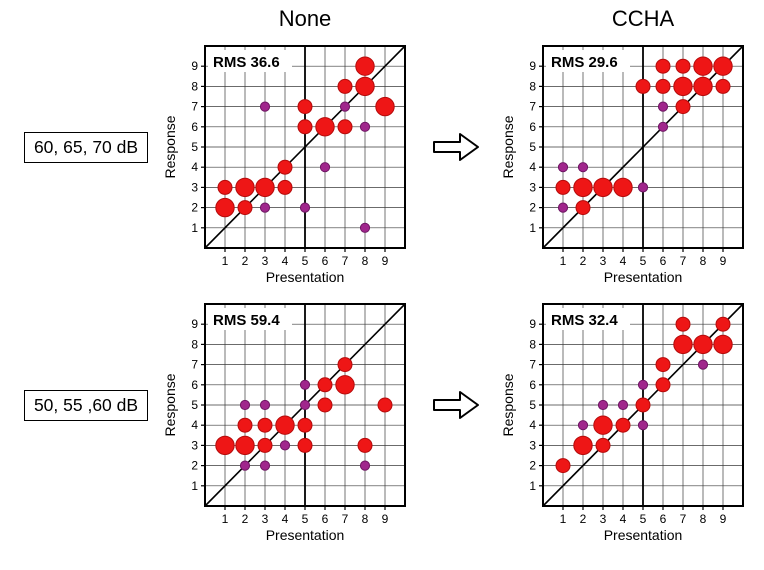  Describe the element at coordinates (584, 62) in the screenshot. I see `rms-label: RMS 29.6` at that location.